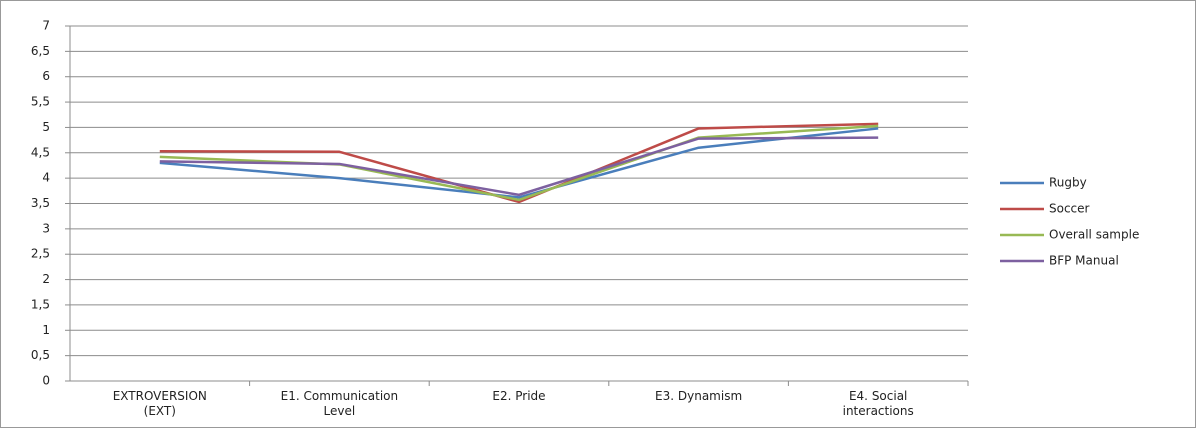 The height and width of the screenshot is (428, 1196). What do you see at coordinates (878, 403) in the screenshot?
I see `x-tick-label: E4. Social interactions` at bounding box center [878, 403].